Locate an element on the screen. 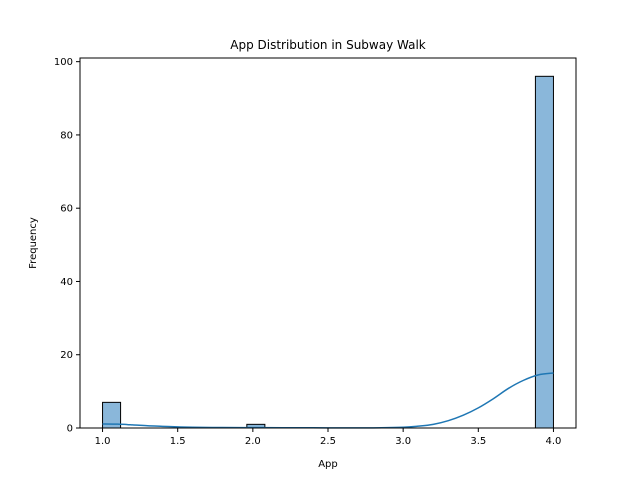  x-tick-label: 2.5 is located at coordinates (328, 441).